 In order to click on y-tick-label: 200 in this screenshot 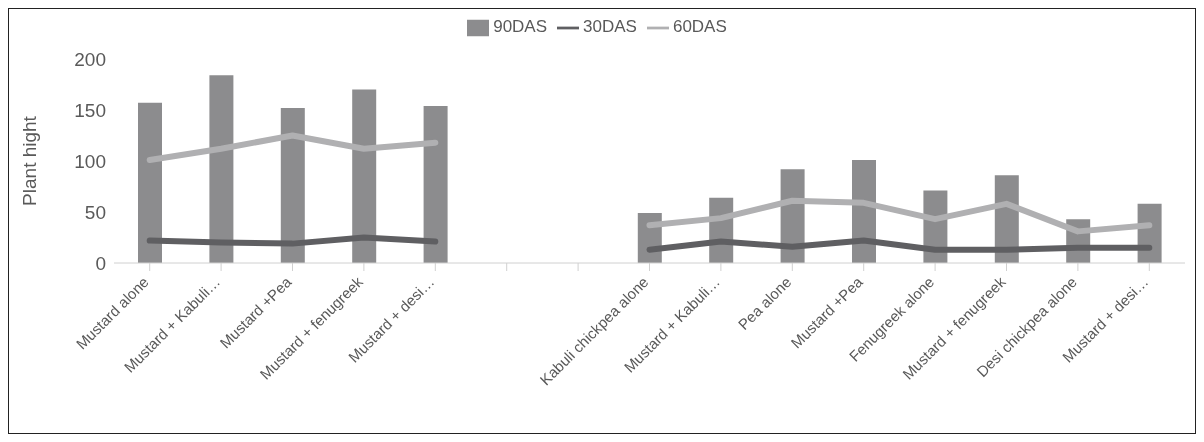, I will do `click(90, 59)`.